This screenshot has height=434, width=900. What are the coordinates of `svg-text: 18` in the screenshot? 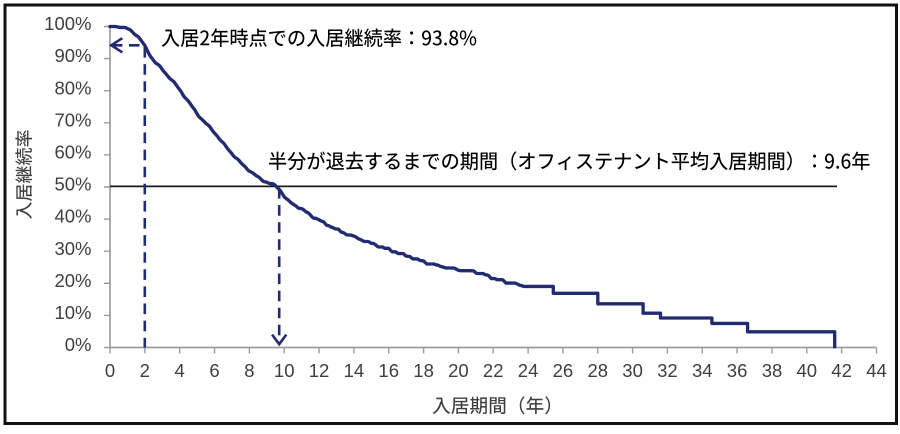 It's located at (423, 370).